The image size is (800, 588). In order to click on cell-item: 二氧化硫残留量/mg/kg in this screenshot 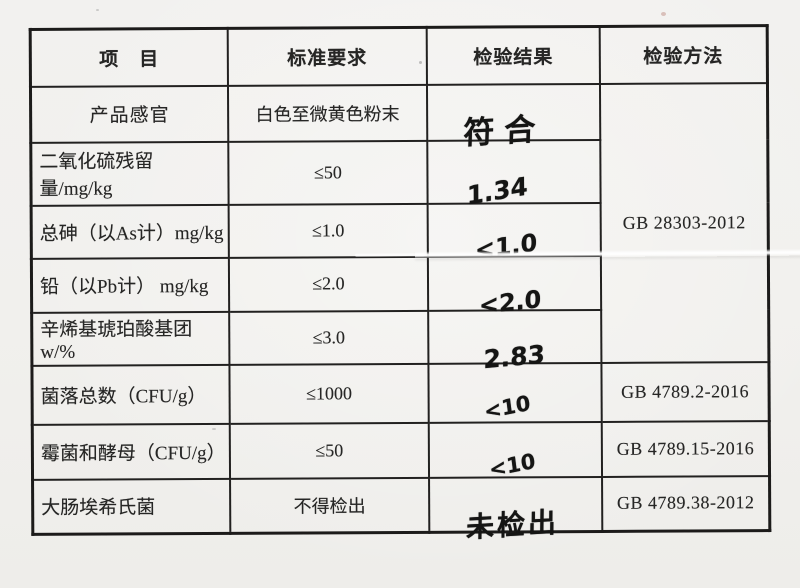, I will do `click(129, 173)`.